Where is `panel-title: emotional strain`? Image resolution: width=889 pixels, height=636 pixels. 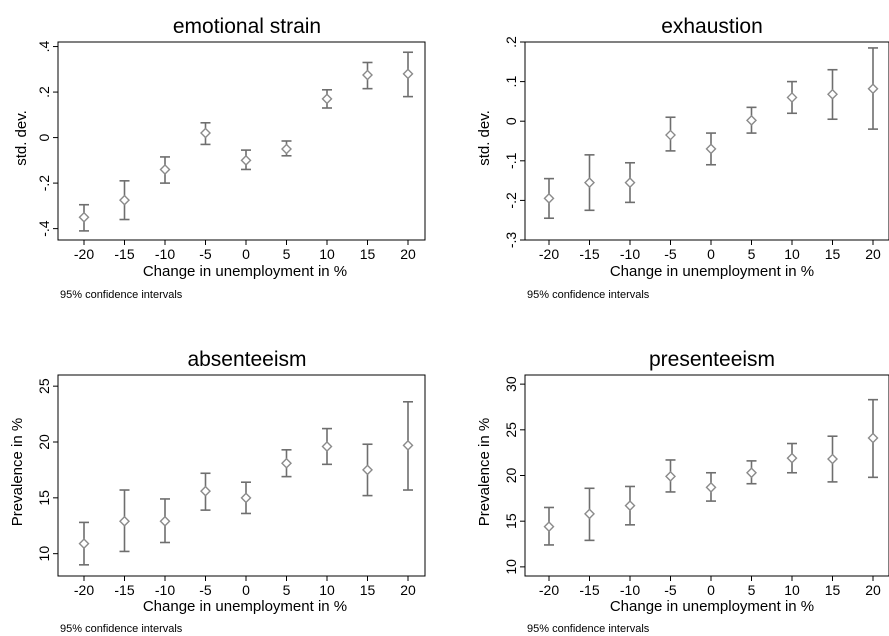 panel-title: emotional strain is located at coordinates (247, 26).